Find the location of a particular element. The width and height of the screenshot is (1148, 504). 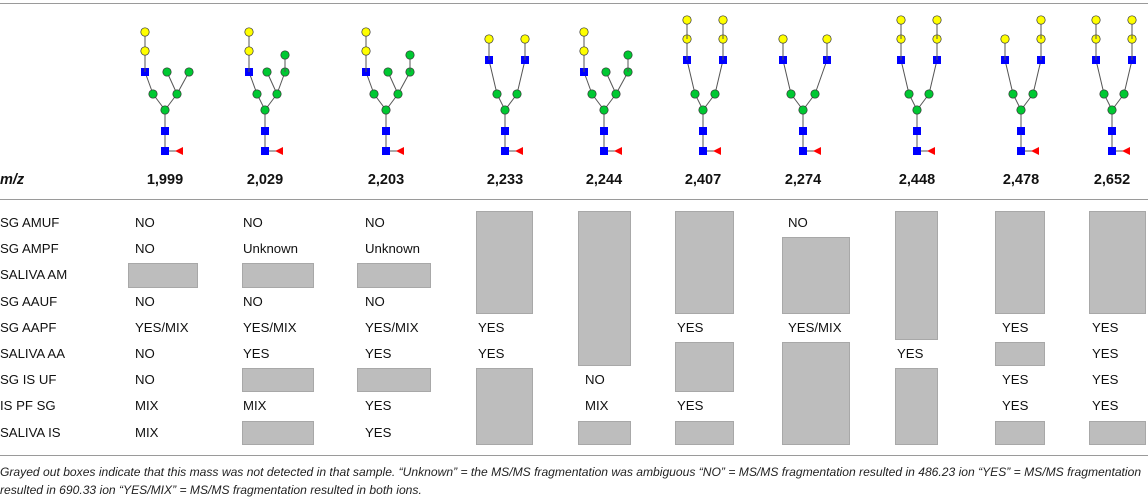

bottom-rule is located at coordinates (574, 455).